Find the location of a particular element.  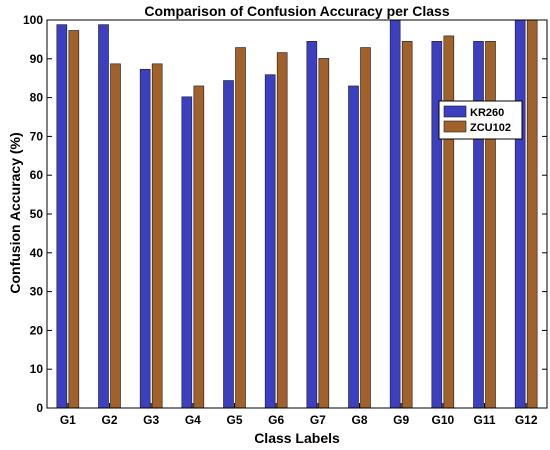

bar-zcu102-g6 is located at coordinates (282, 230).